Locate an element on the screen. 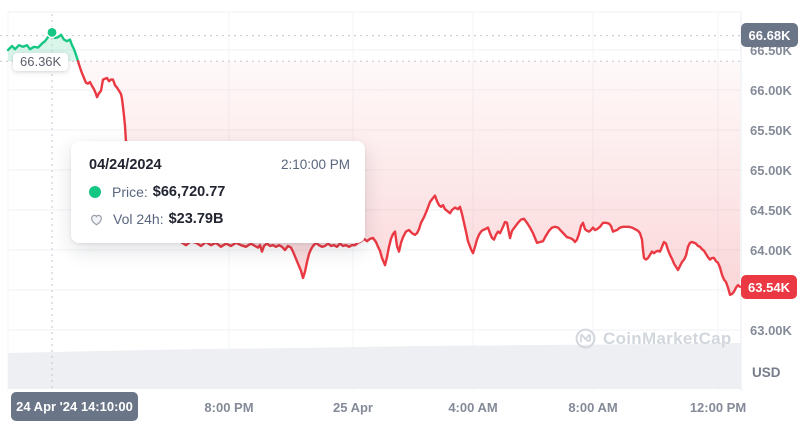  x-tick-label: 12:00 PM is located at coordinates (718, 407).